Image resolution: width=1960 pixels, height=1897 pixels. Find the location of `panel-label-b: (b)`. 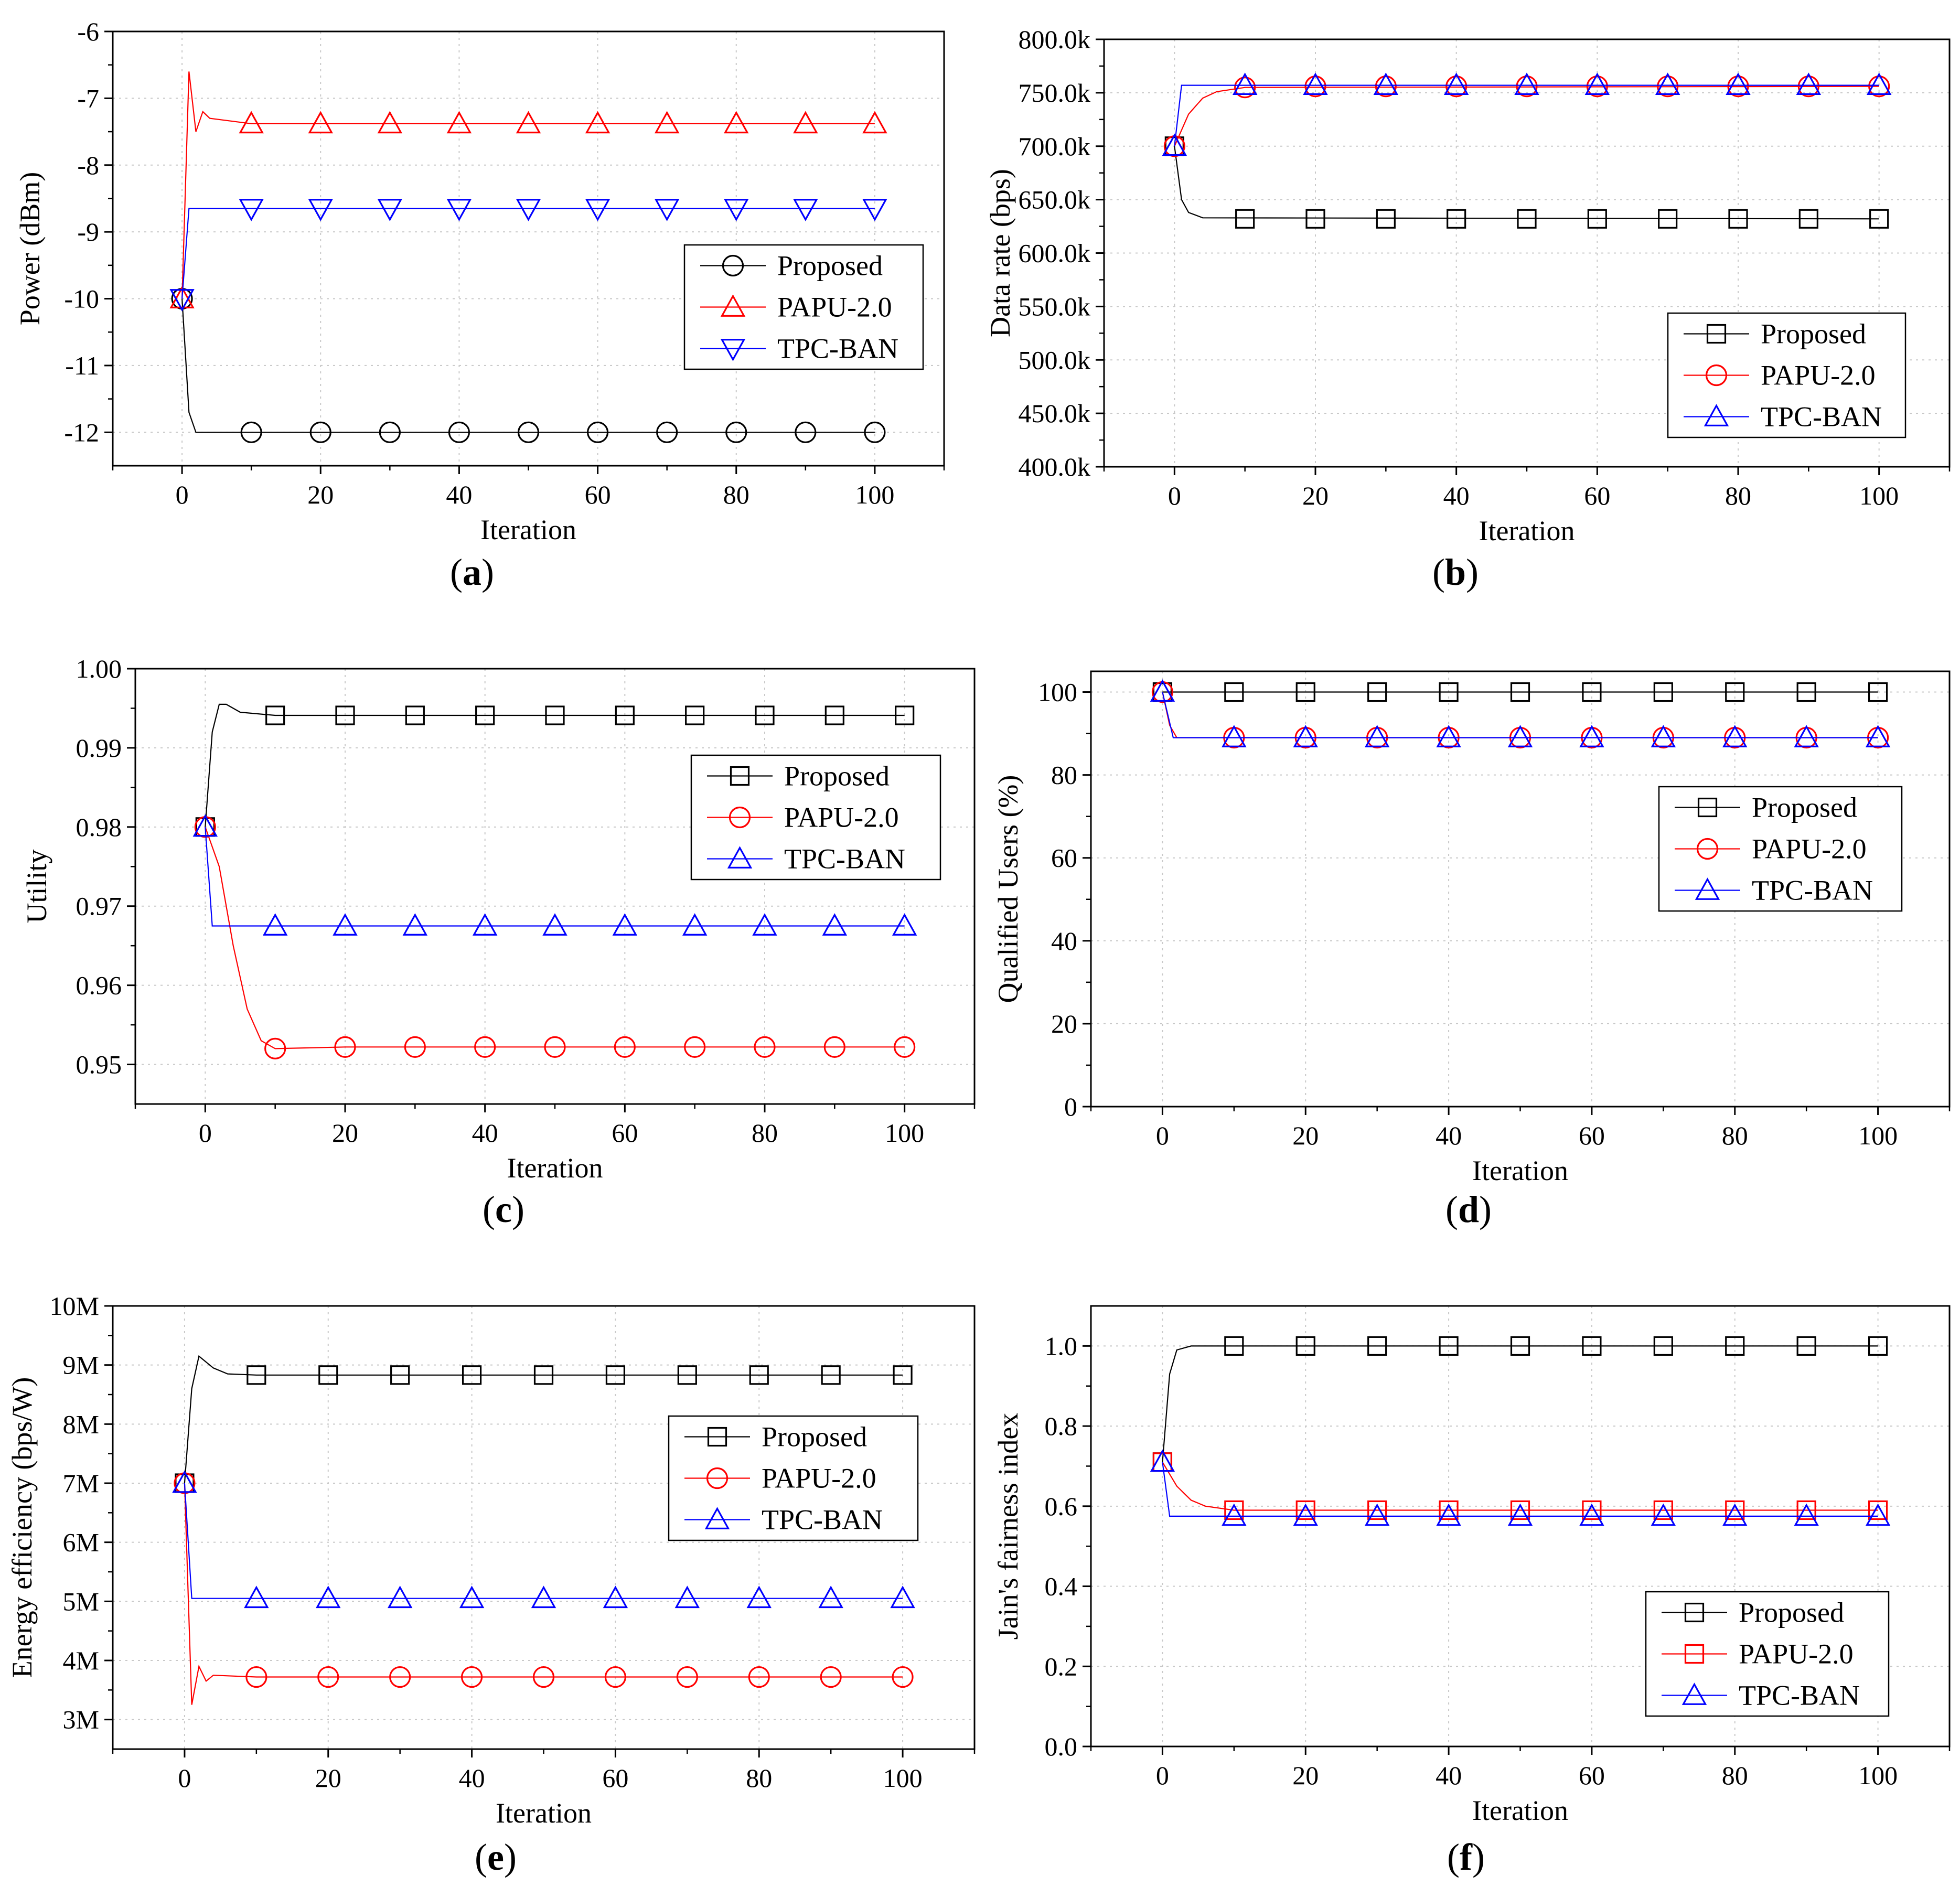

panel-label-b: (b) is located at coordinates (1455, 572).